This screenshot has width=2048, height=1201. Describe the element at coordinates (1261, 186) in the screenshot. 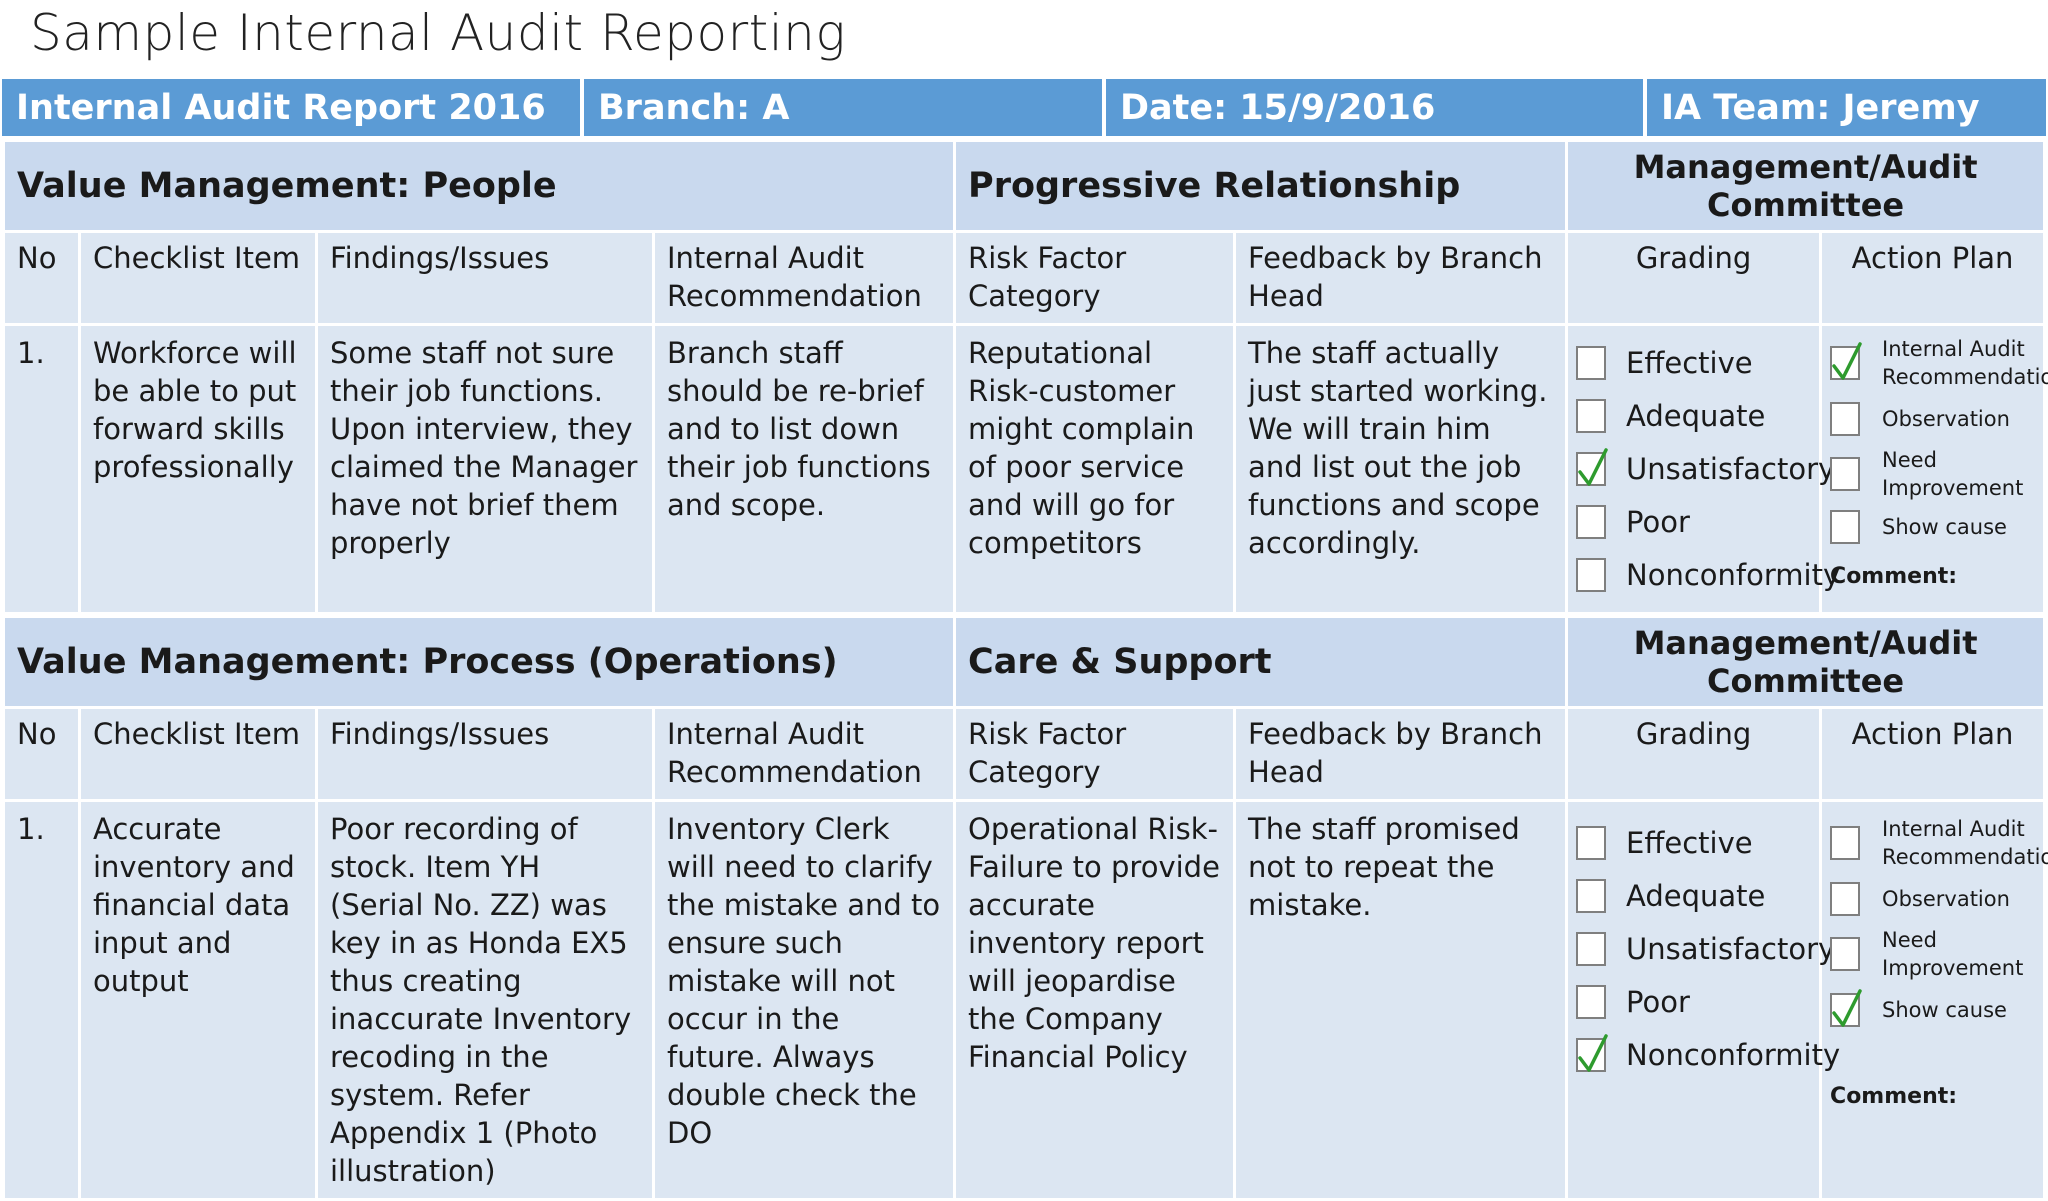

I see `section-heading-mid: Progressive Relationship` at that location.